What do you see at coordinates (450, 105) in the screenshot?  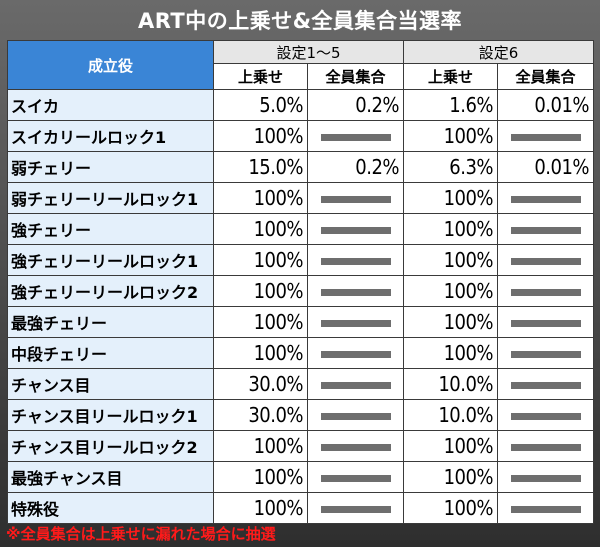 I see `setting-b-uwanose-value: 1.6%` at bounding box center [450, 105].